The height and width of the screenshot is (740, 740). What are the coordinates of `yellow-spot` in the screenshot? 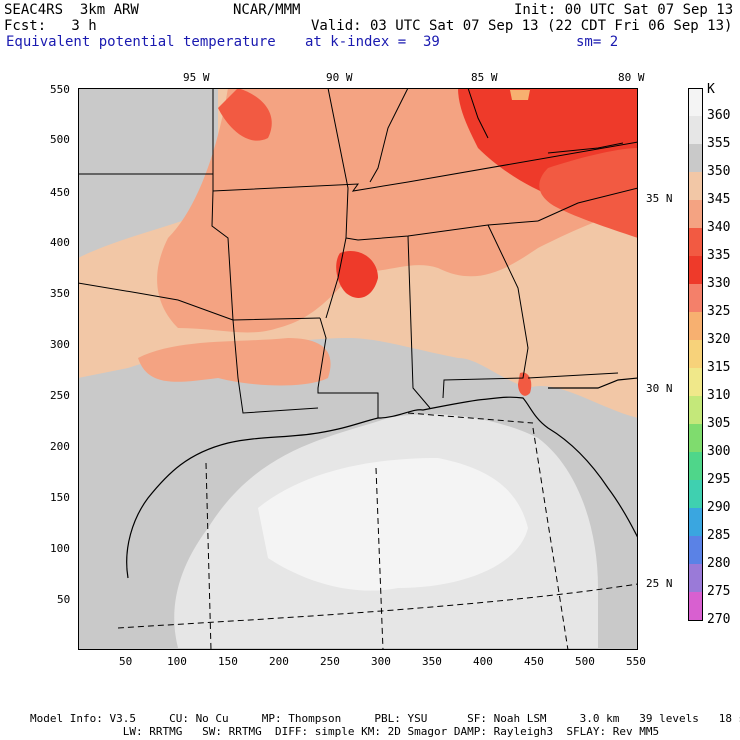 It's located at (520, 95).